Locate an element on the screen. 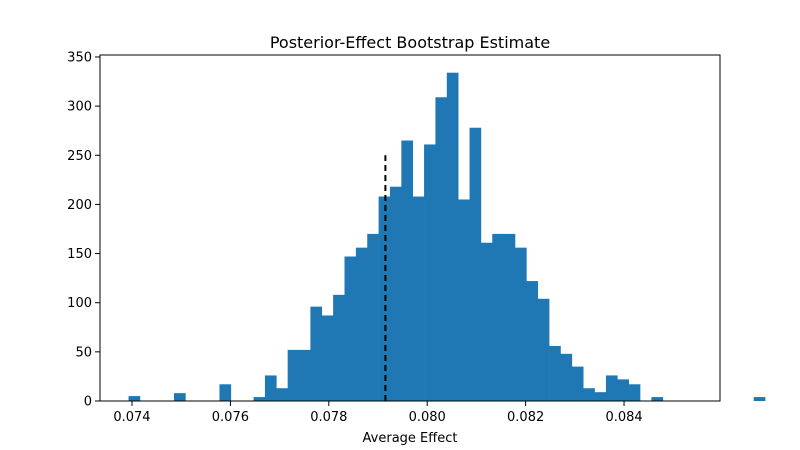 This screenshot has height=450, width=800. y-tick-label: 200 is located at coordinates (79, 205).